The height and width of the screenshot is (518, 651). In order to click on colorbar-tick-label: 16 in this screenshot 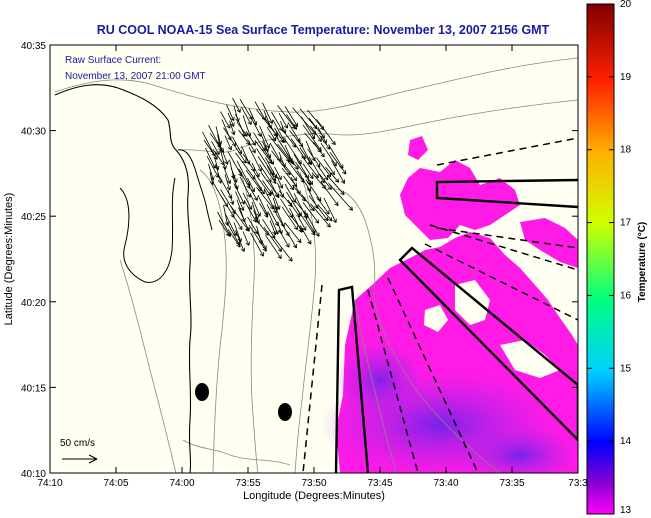, I will do `click(626, 295)`.